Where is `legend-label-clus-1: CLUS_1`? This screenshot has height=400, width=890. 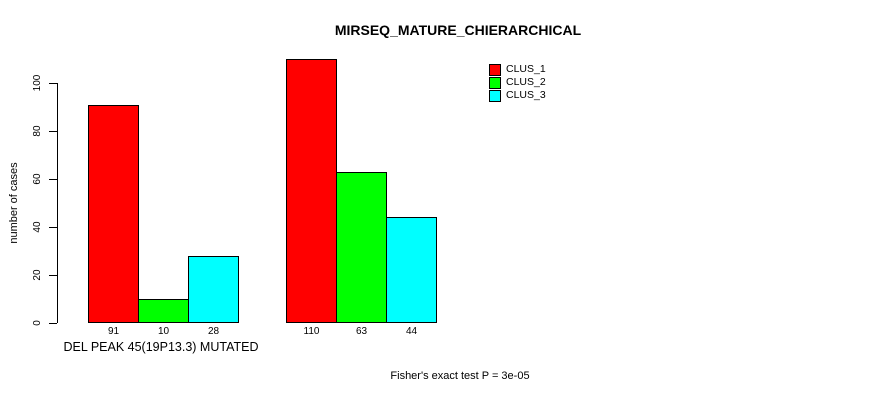 legend-label-clus-1: CLUS_1 is located at coordinates (526, 69).